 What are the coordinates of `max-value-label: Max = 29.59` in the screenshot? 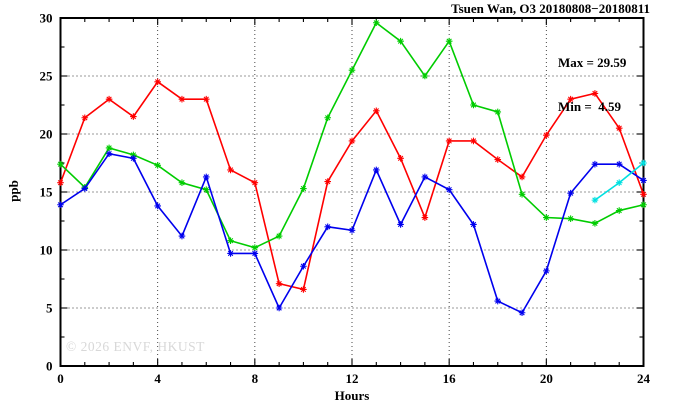 It's located at (592, 62).